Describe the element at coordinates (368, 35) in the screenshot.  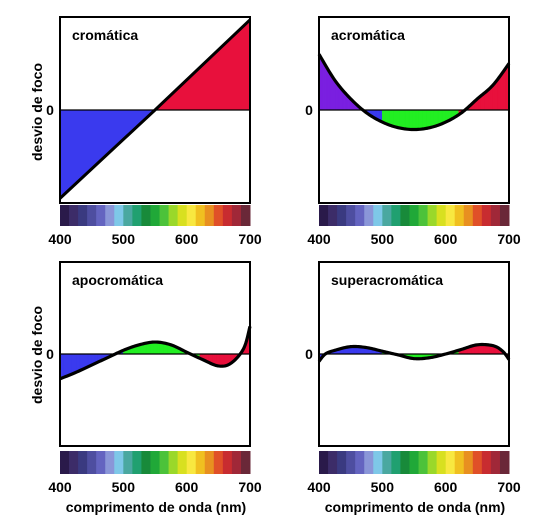
I see `chart-title: acromática` at that location.